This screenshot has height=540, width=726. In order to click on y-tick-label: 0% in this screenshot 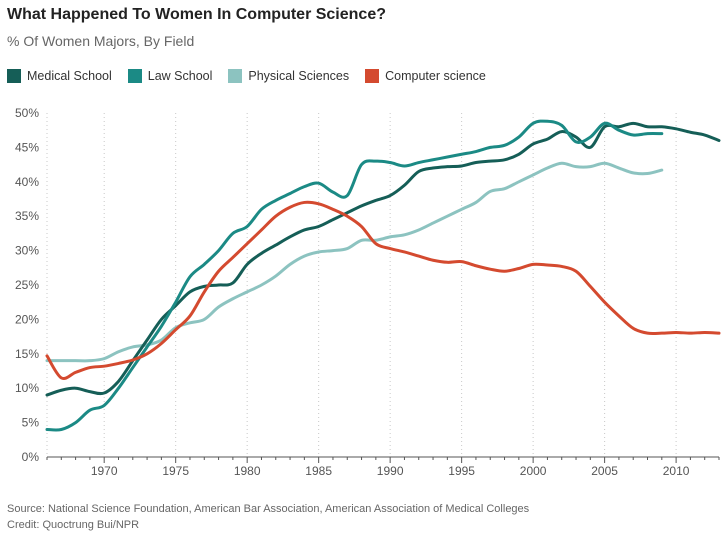, I will do `click(31, 457)`.